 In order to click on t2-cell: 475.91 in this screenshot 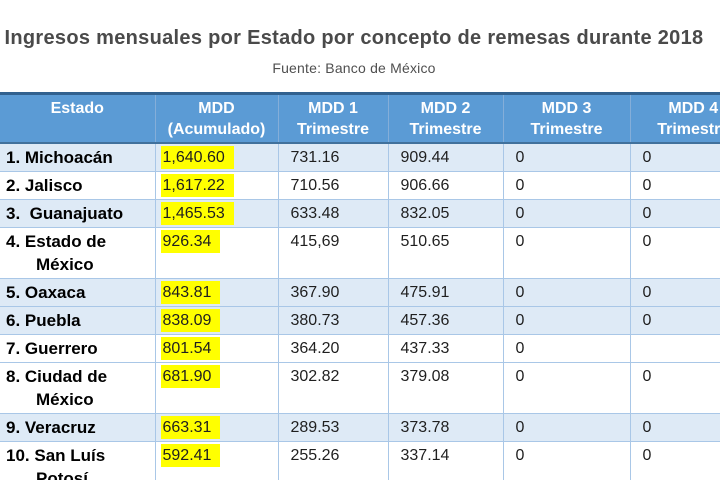, I will do `click(445, 292)`.